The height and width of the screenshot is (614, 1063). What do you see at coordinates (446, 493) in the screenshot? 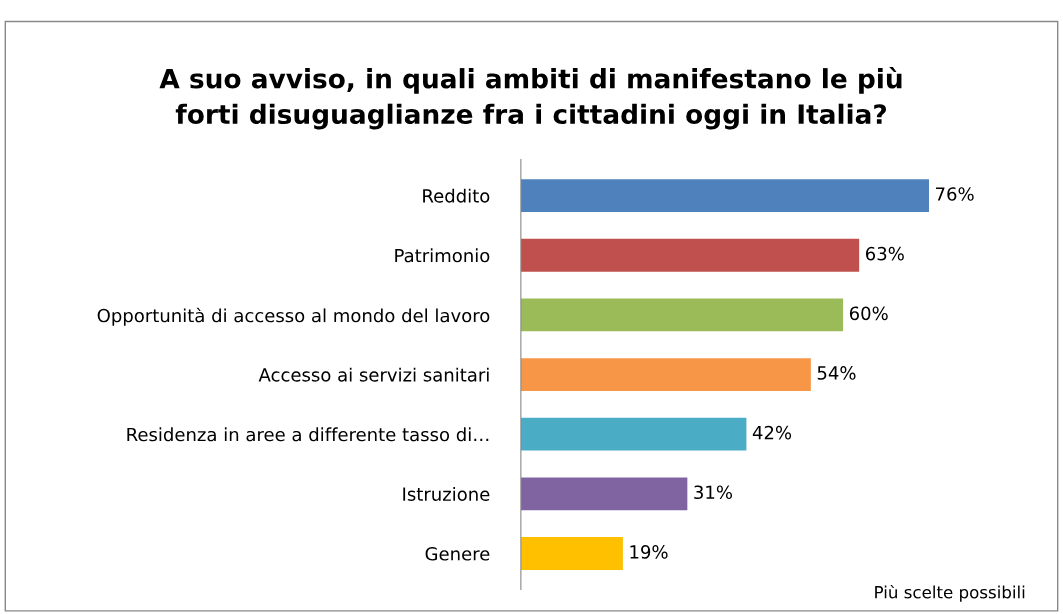
I see `y-tick-label: Istruzione` at bounding box center [446, 493].